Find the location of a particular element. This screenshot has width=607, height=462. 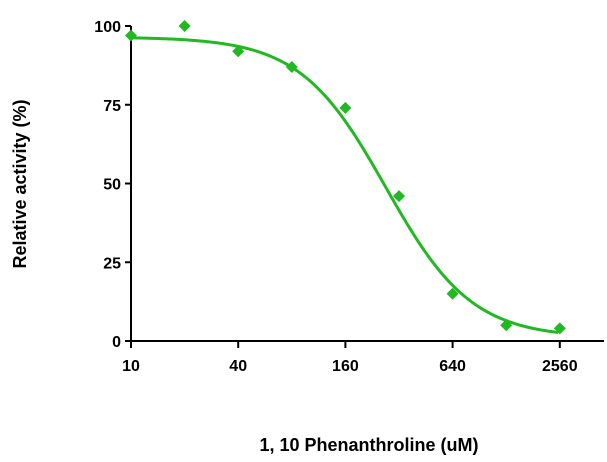

y-tick-label: 25 is located at coordinates (112, 263).